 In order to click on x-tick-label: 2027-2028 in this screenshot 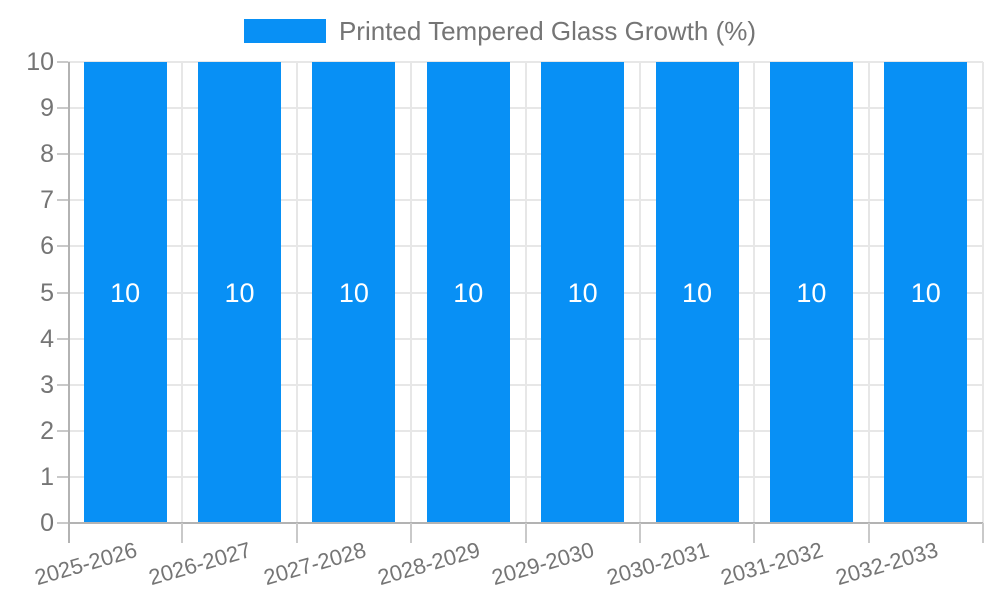, I will do `click(314, 564)`.